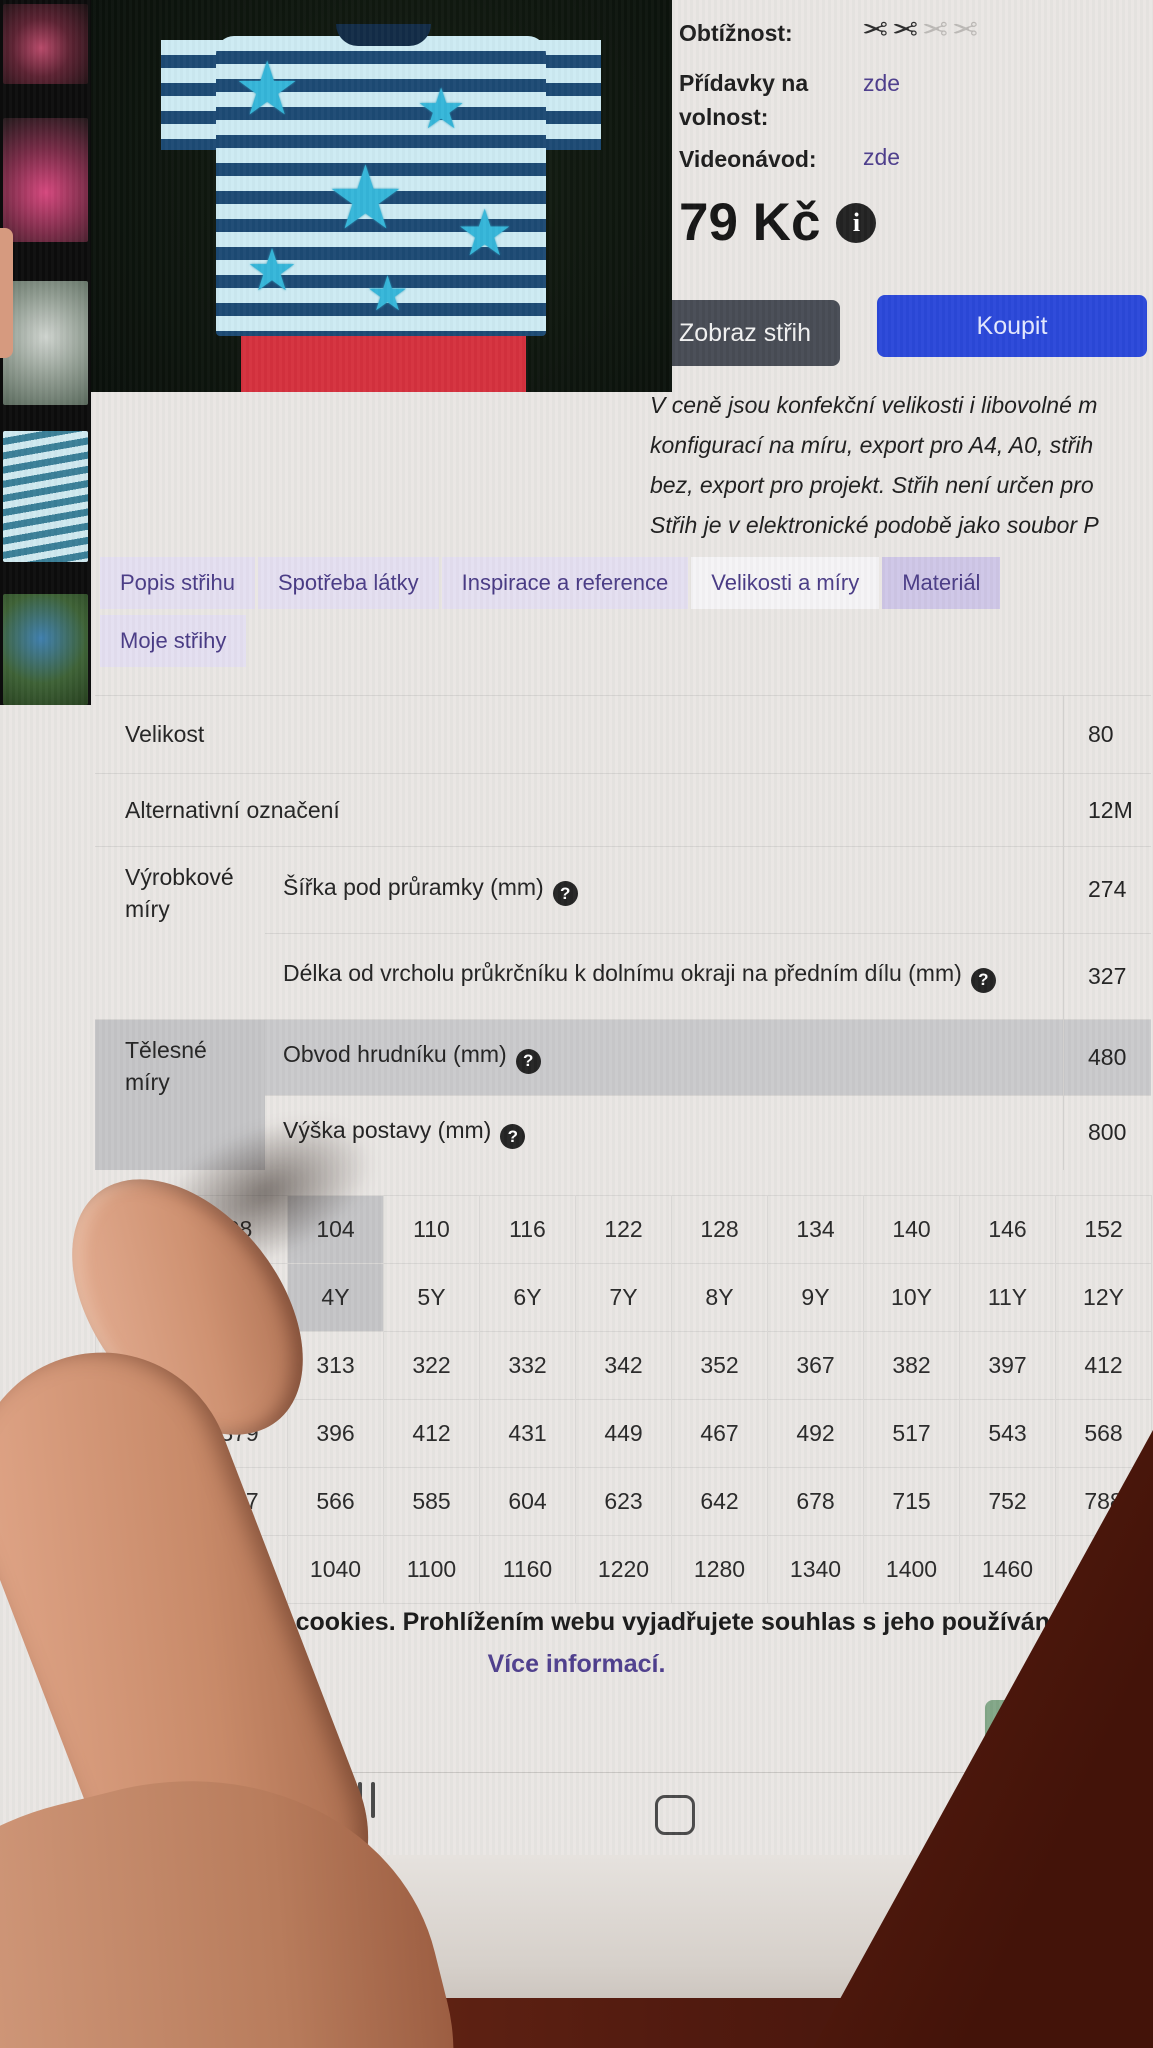 The height and width of the screenshot is (2048, 1153). Describe the element at coordinates (720, 1434) in the screenshot. I see `size-grid-cell: 467` at that location.